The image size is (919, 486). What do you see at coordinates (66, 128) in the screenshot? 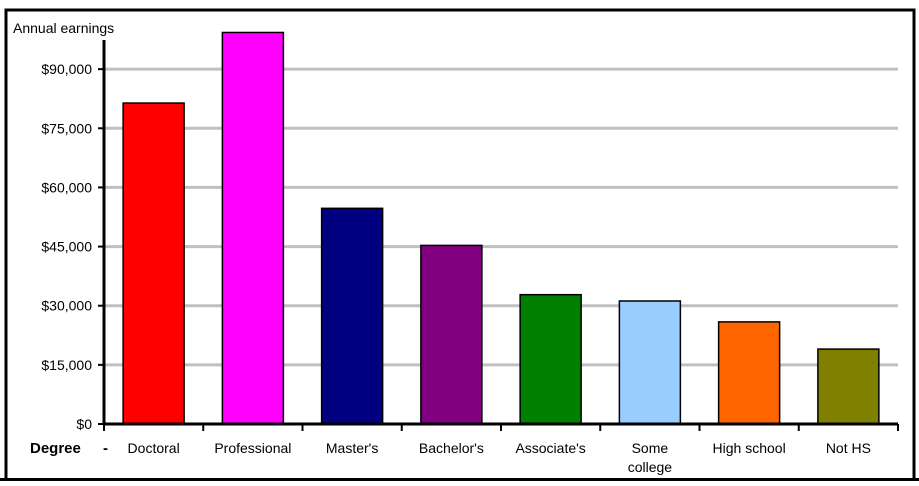
I see `y-tick-label: $75,000` at bounding box center [66, 128].